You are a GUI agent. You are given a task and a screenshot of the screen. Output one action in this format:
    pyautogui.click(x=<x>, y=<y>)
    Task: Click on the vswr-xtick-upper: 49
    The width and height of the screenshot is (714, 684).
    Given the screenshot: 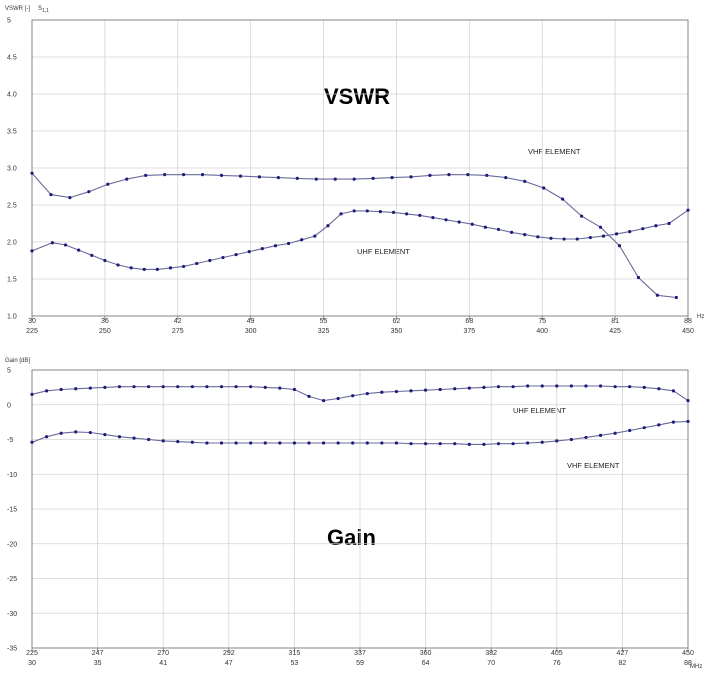 What is the action you would take?
    pyautogui.click(x=251, y=321)
    